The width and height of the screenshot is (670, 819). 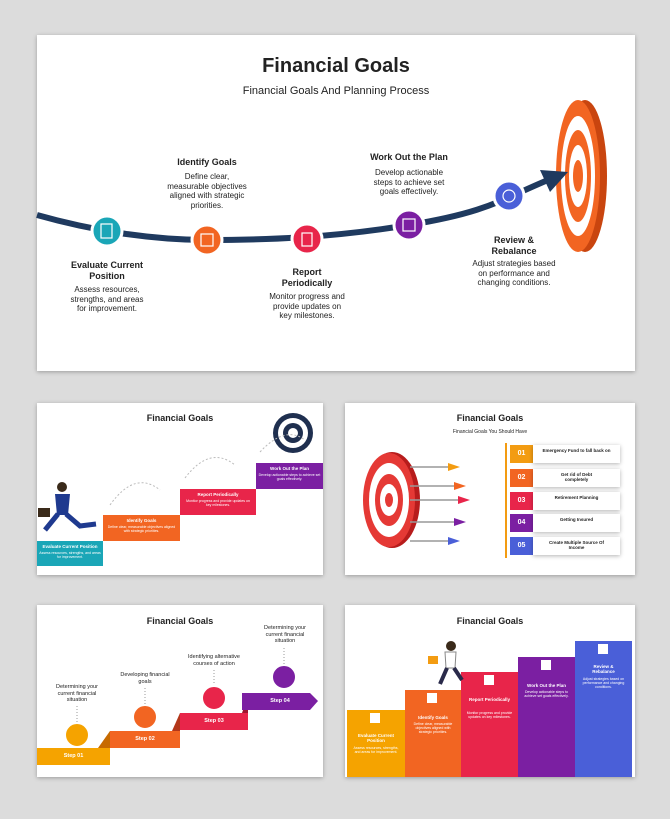 What do you see at coordinates (214, 721) in the screenshot?
I see `step-title: Step 03` at bounding box center [214, 721].